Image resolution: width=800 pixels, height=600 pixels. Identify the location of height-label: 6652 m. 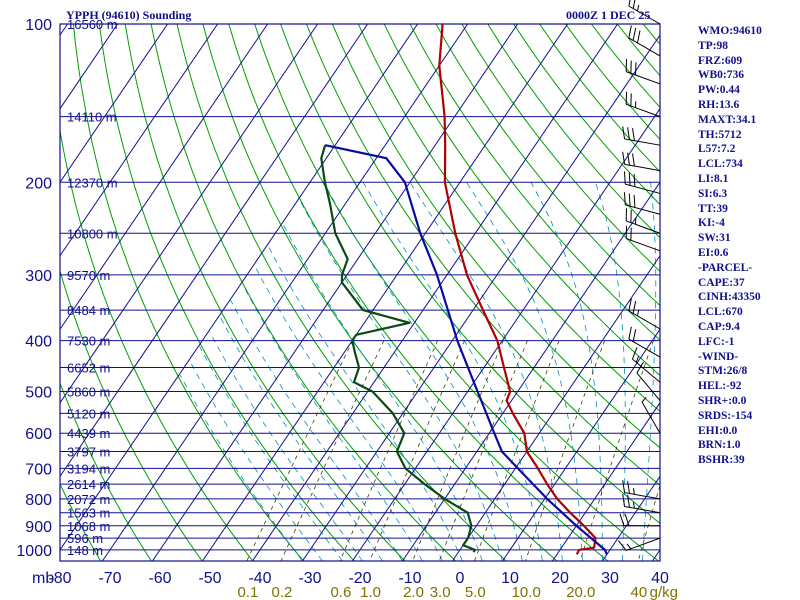
(88, 367).